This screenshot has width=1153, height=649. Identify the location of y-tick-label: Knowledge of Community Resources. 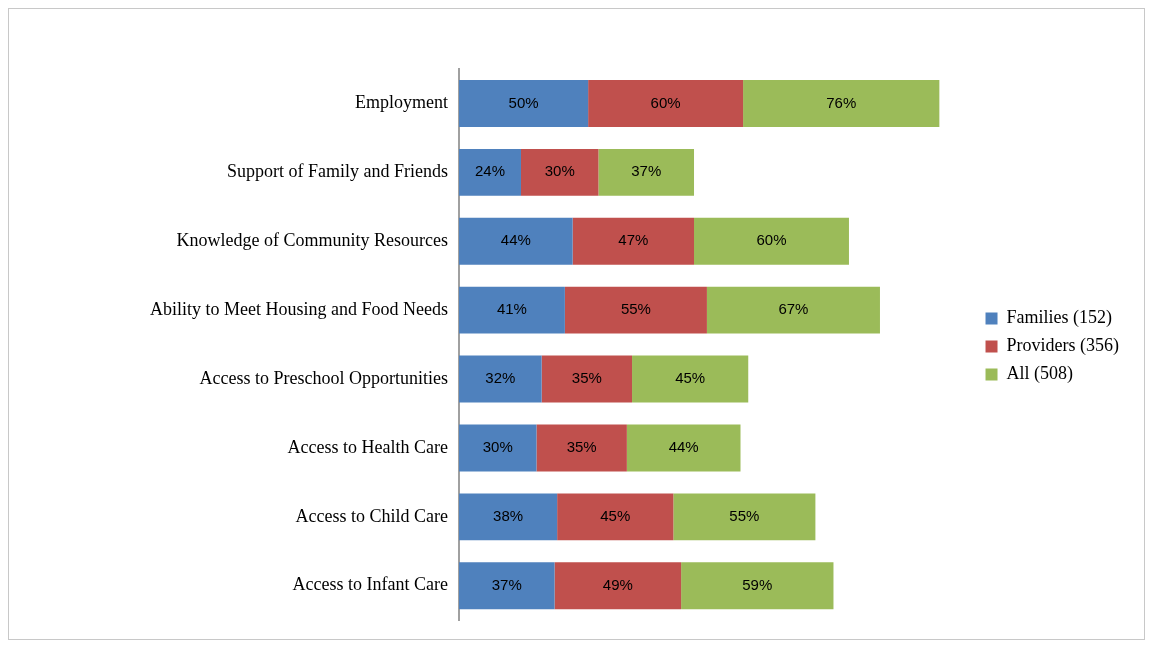
(312, 239).